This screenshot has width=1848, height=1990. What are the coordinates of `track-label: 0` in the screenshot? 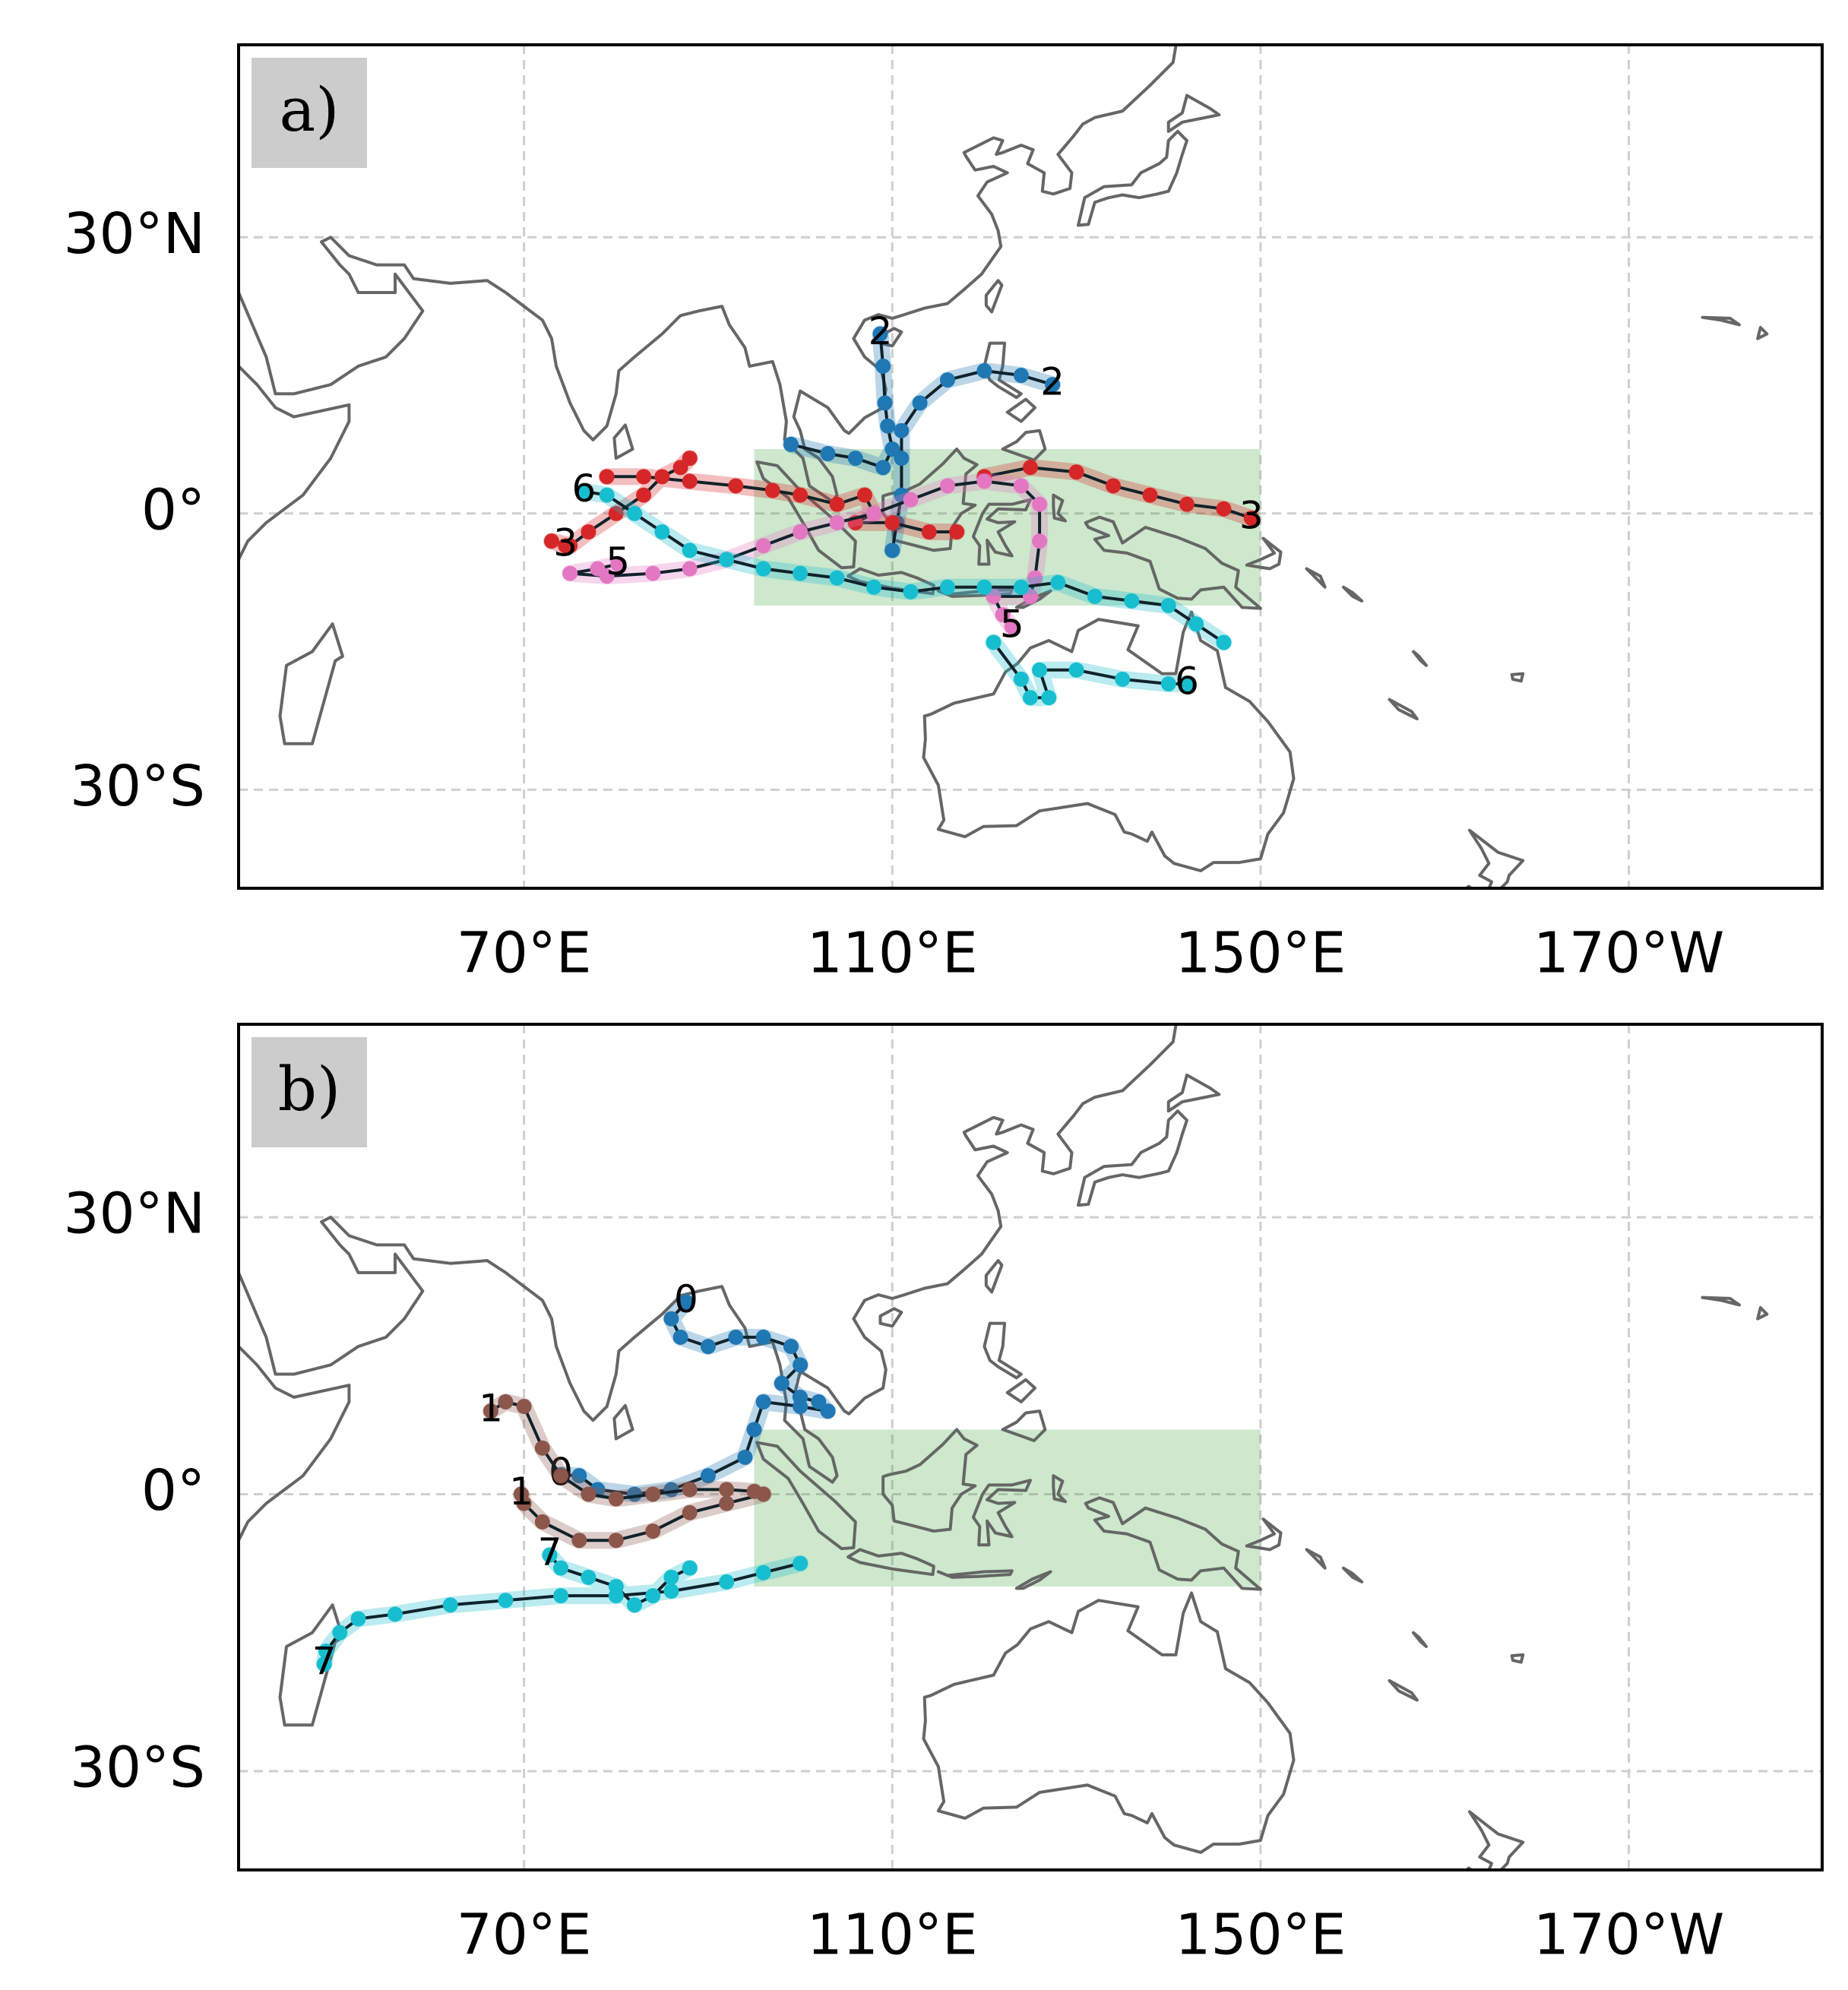 It's located at (686, 1299).